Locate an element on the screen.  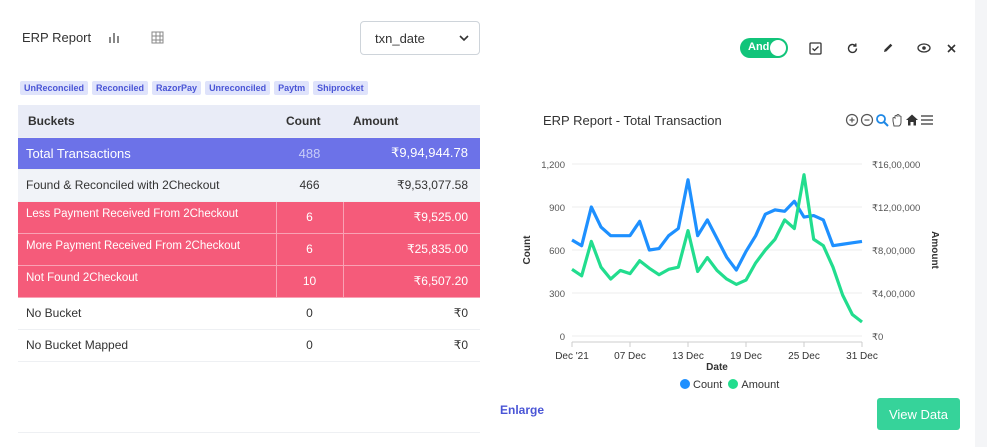
legend-item-amount: Amount is located at coordinates (753, 385).